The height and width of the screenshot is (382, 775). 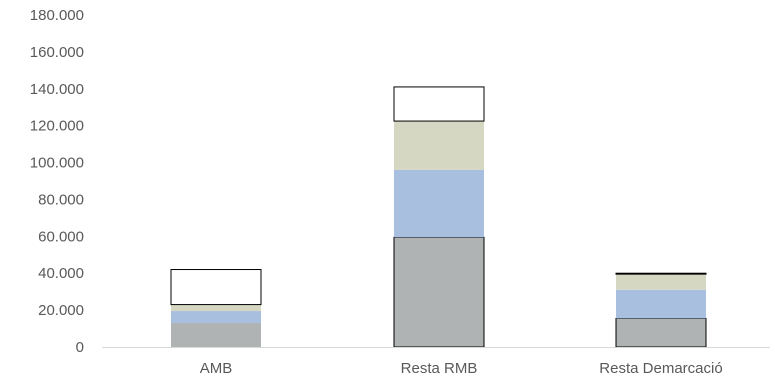 What do you see at coordinates (61, 236) in the screenshot?
I see `y-tick-label: 60.000` at bounding box center [61, 236].